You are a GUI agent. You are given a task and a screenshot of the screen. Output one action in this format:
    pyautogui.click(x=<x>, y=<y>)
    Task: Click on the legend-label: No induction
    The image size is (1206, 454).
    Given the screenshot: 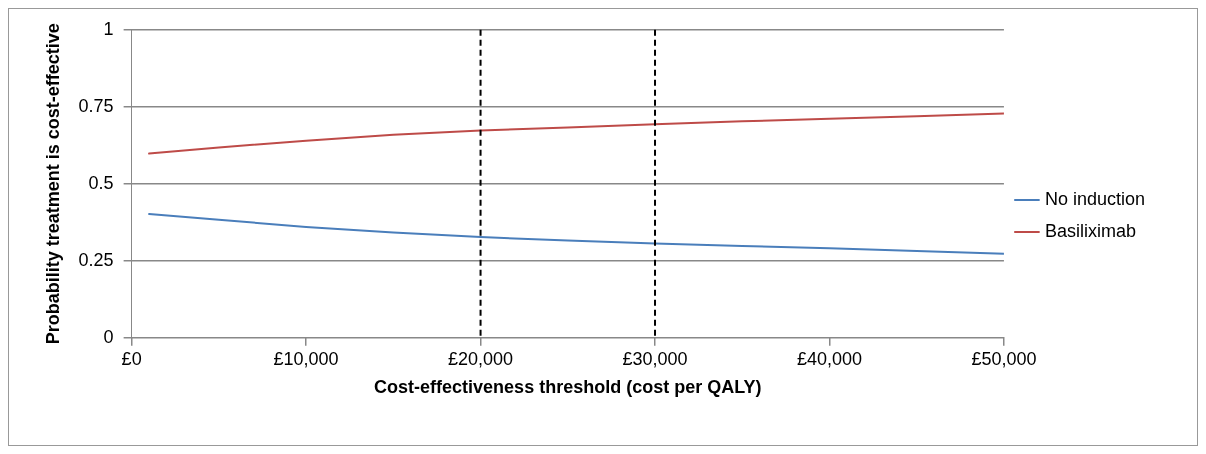 What is the action you would take?
    pyautogui.click(x=1095, y=198)
    